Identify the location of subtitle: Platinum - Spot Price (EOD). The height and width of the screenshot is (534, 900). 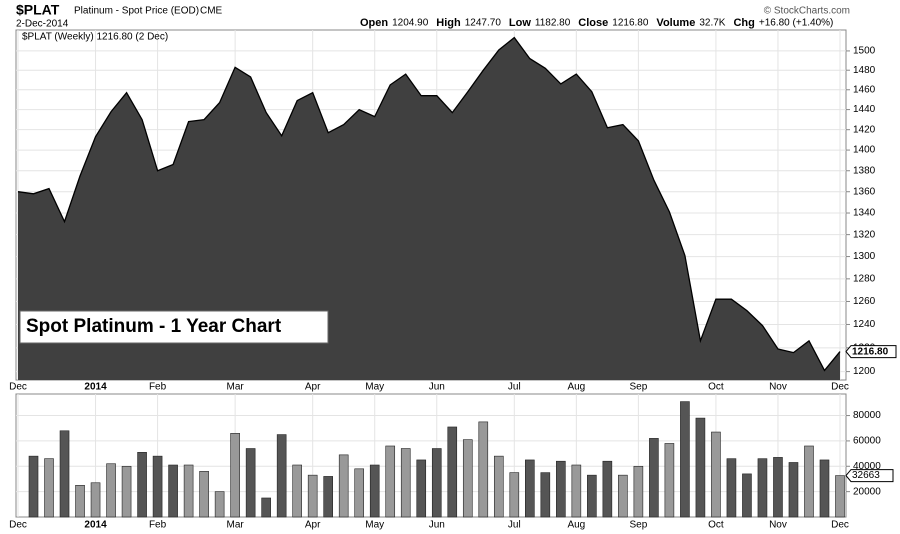
(136, 11).